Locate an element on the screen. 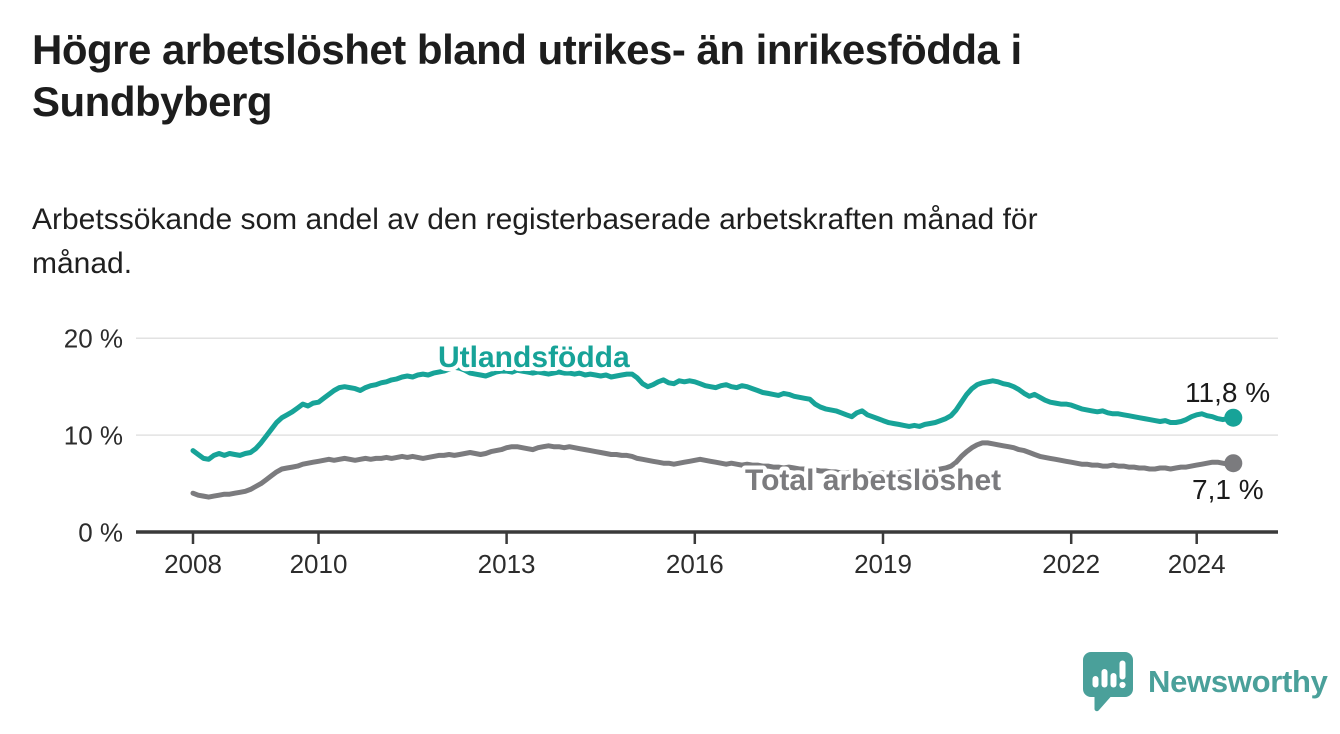 Image resolution: width=1340 pixels, height=734 pixels. x-axis-tick-label: 2008 is located at coordinates (193, 564).